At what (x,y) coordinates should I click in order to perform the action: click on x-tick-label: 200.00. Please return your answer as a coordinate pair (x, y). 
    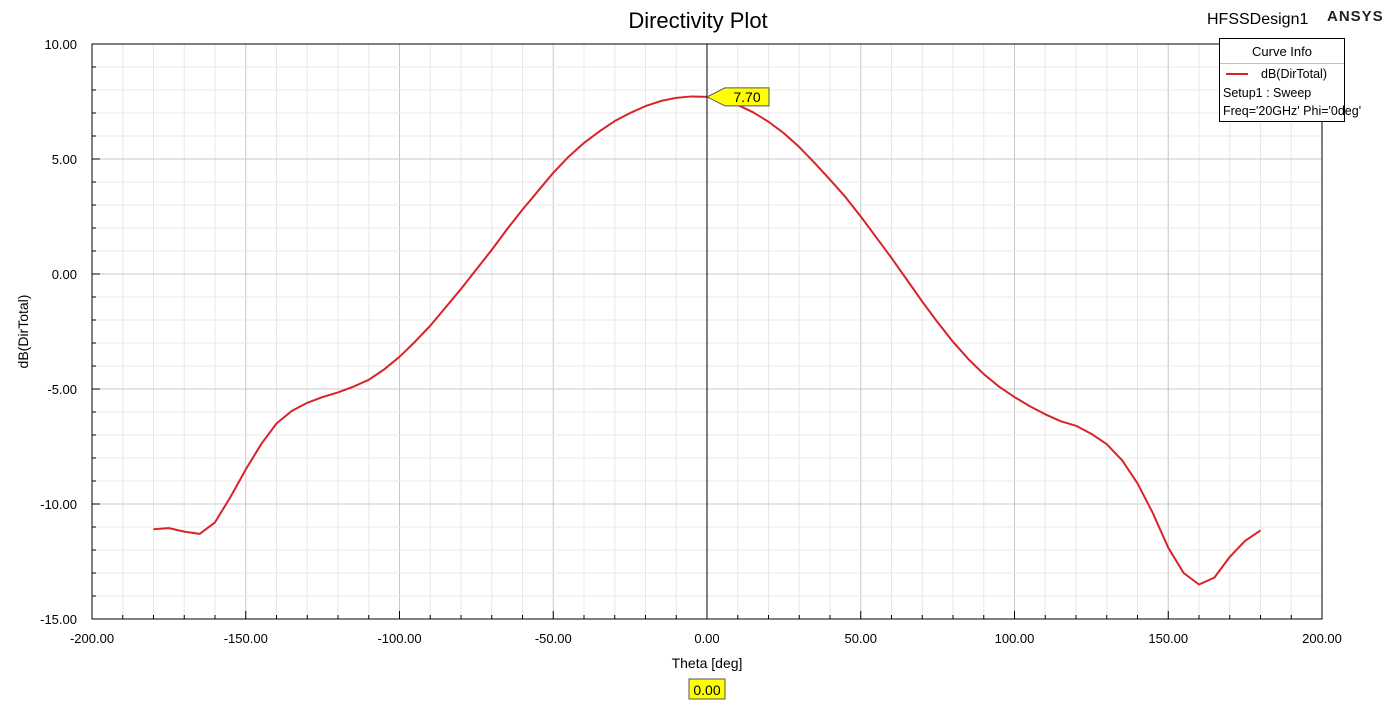
    Looking at the image, I should click on (1322, 638).